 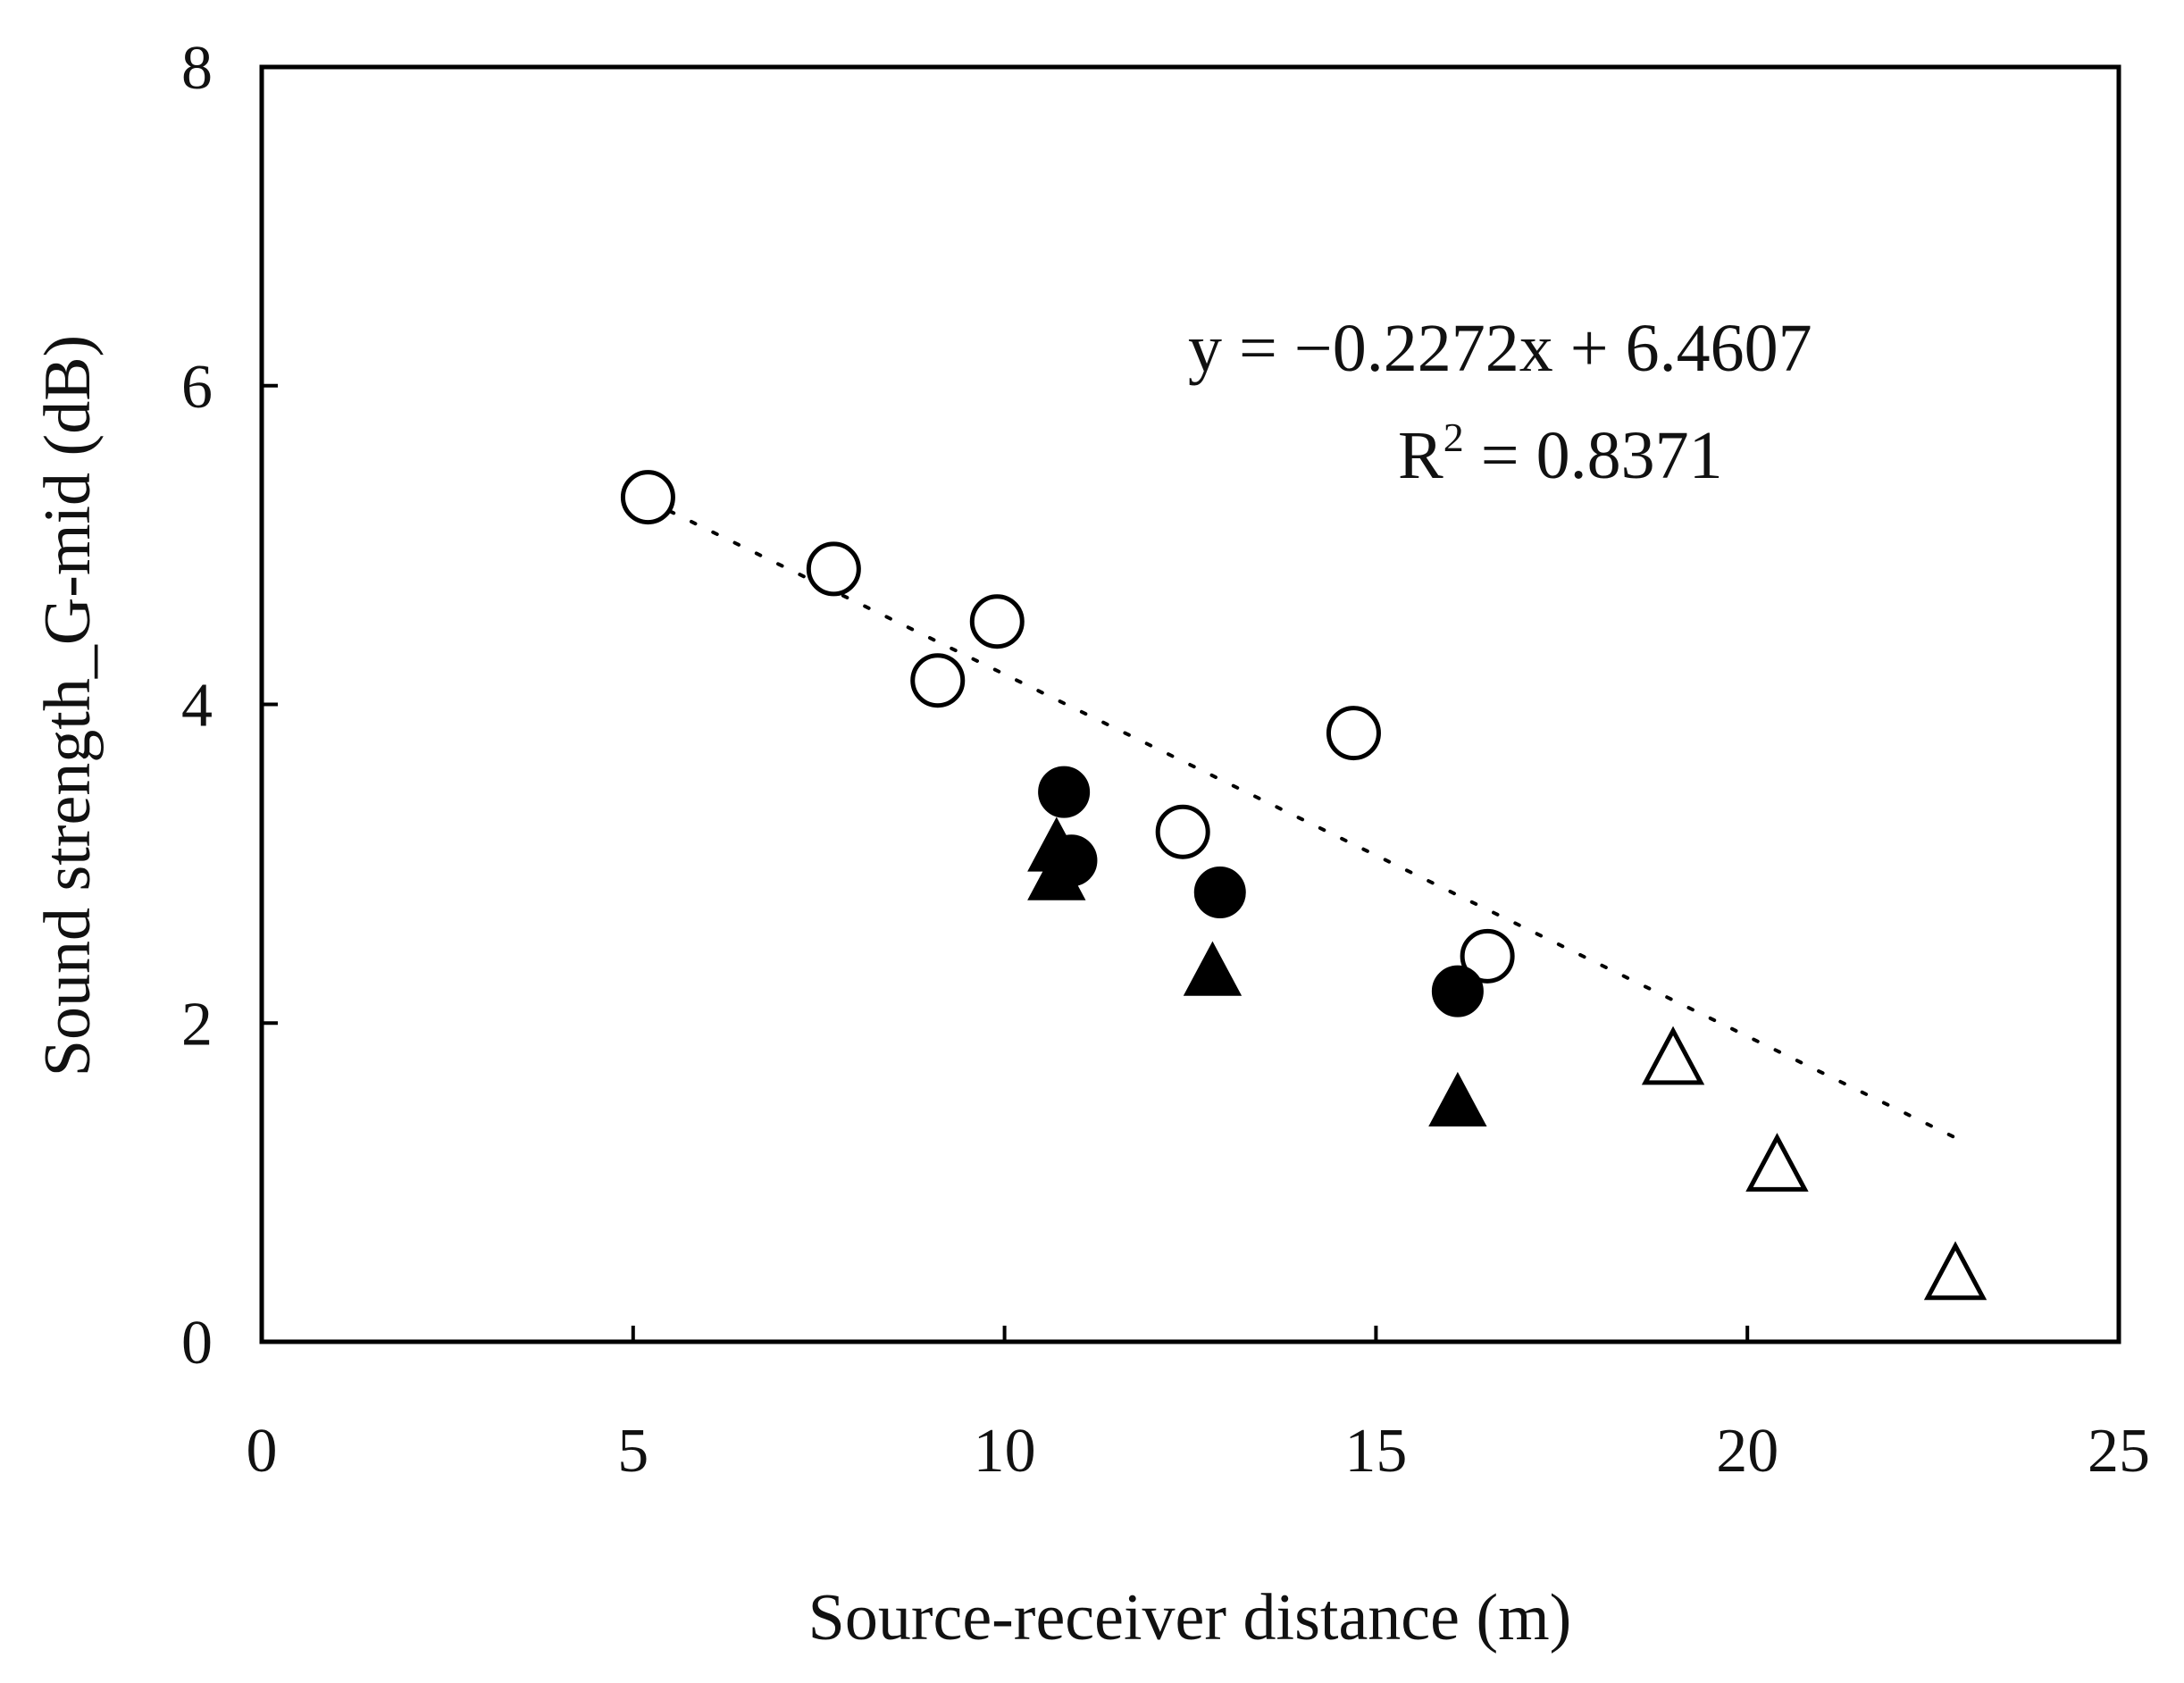 What do you see at coordinates (1190, 1617) in the screenshot?
I see `x-axis-title: Source-receiver distance (m)` at bounding box center [1190, 1617].